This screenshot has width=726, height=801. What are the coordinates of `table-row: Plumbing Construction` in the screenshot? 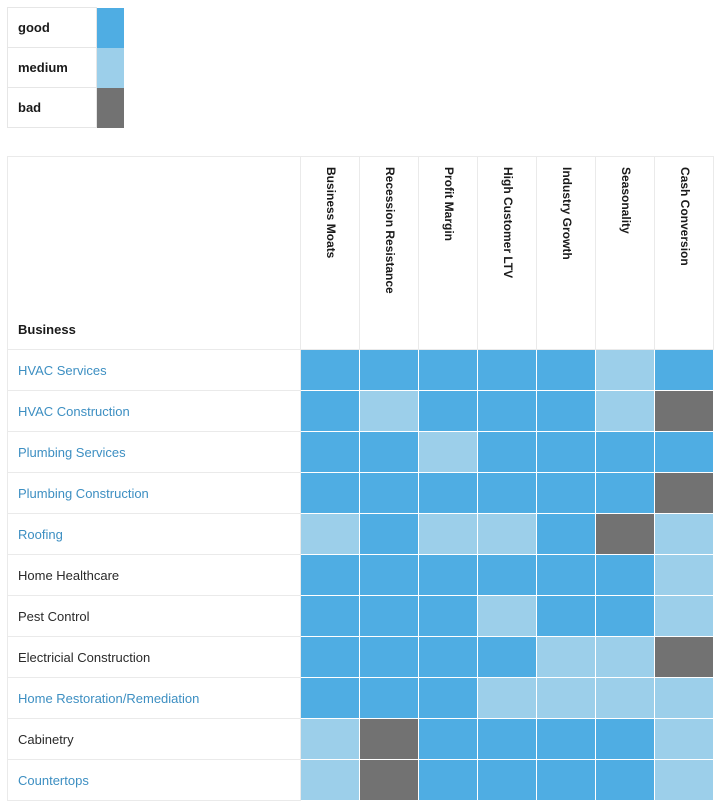 It's located at (360, 493).